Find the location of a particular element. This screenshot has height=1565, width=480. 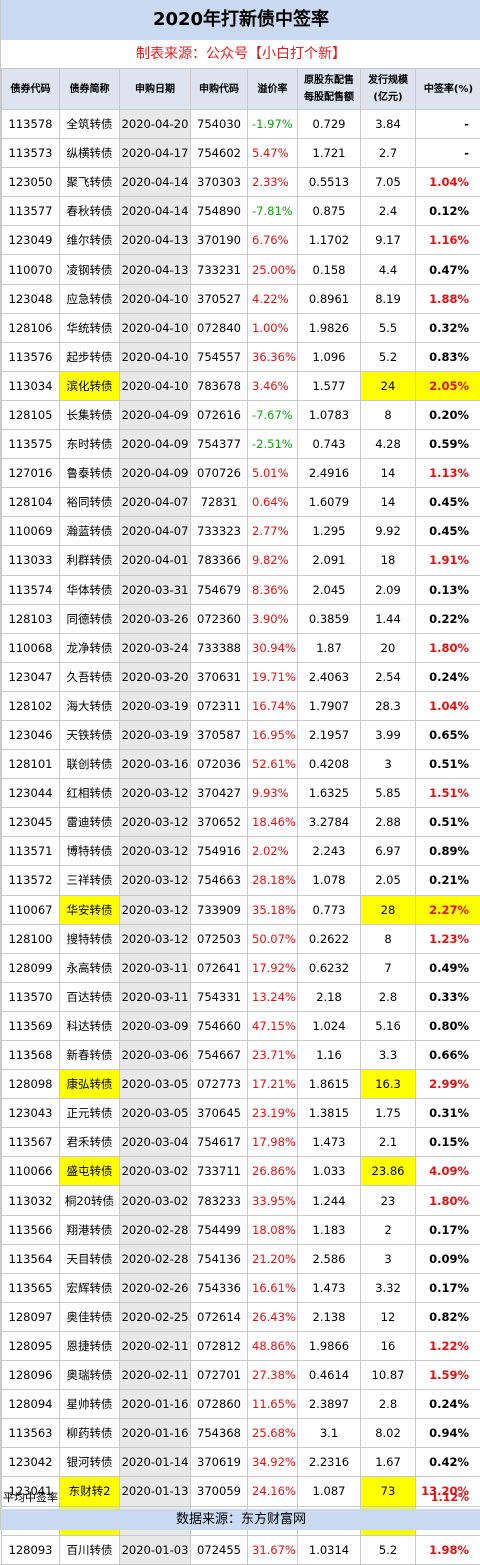

cell-sub-code: 733909 is located at coordinates (219, 909).